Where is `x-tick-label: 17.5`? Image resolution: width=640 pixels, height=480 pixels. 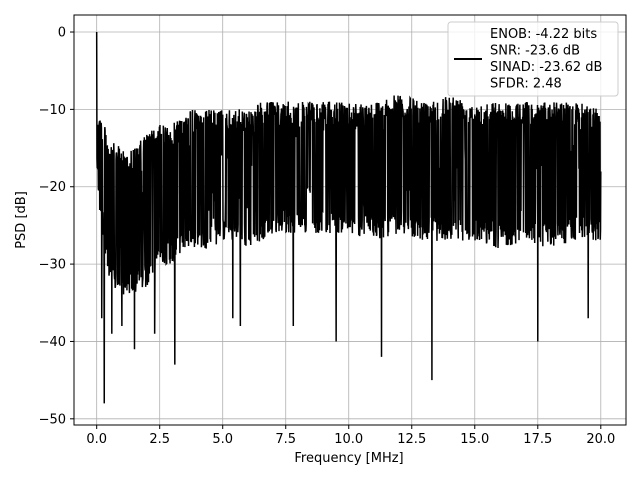
x-tick-label: 17.5 is located at coordinates (537, 439).